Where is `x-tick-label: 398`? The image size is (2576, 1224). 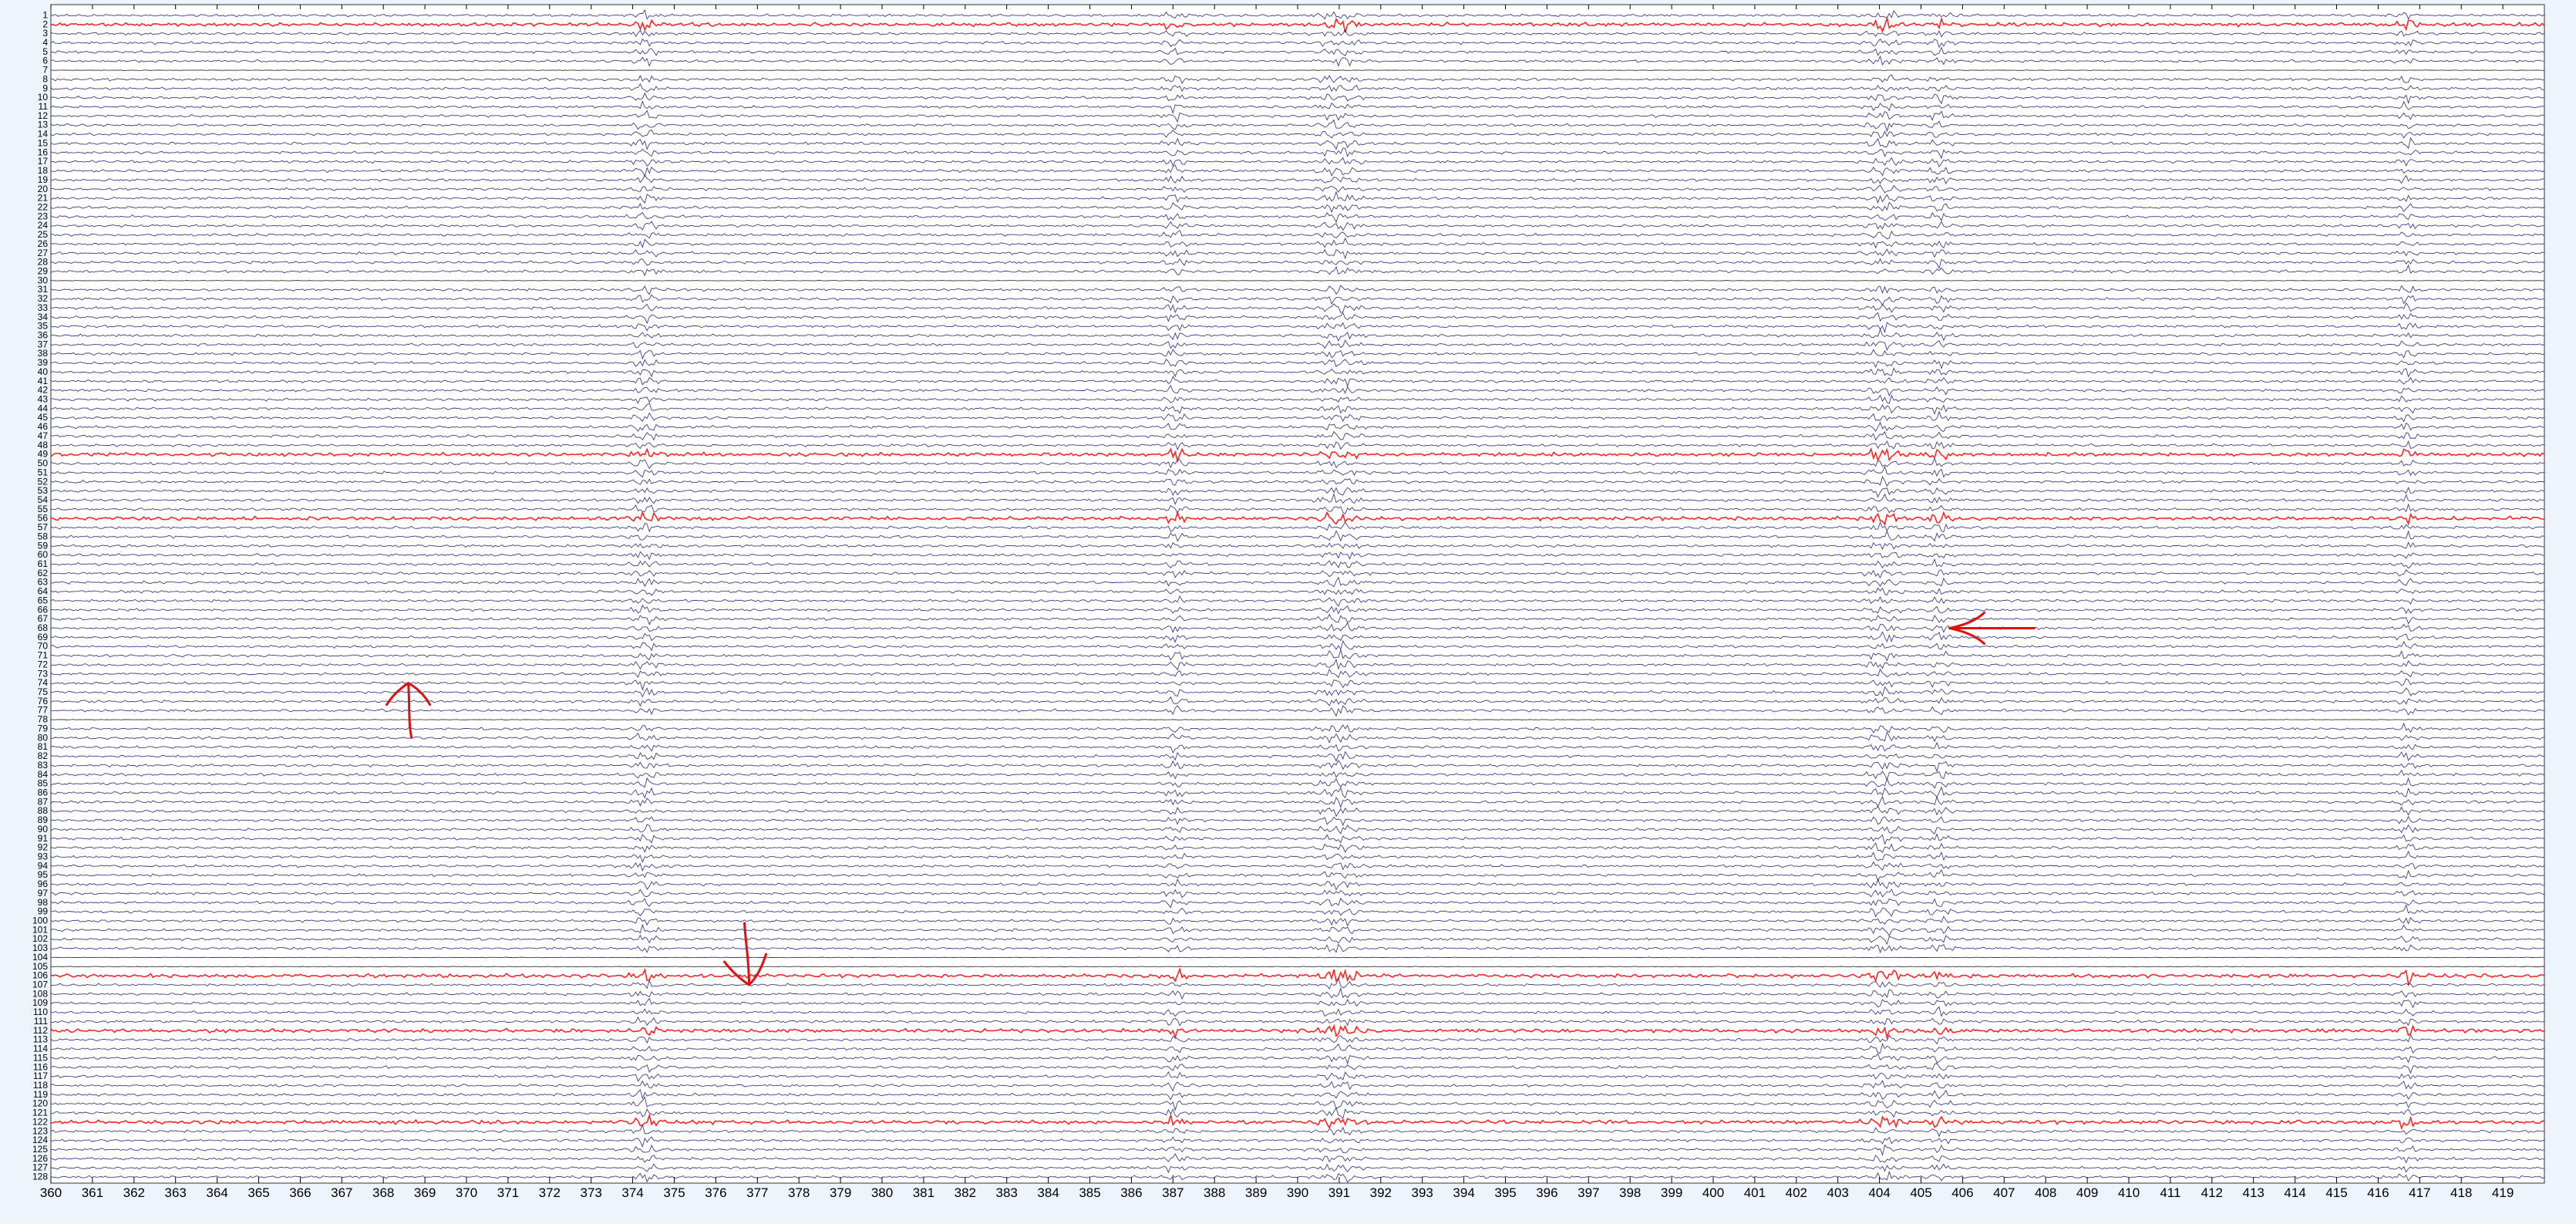 x-tick-label: 398 is located at coordinates (1630, 1192).